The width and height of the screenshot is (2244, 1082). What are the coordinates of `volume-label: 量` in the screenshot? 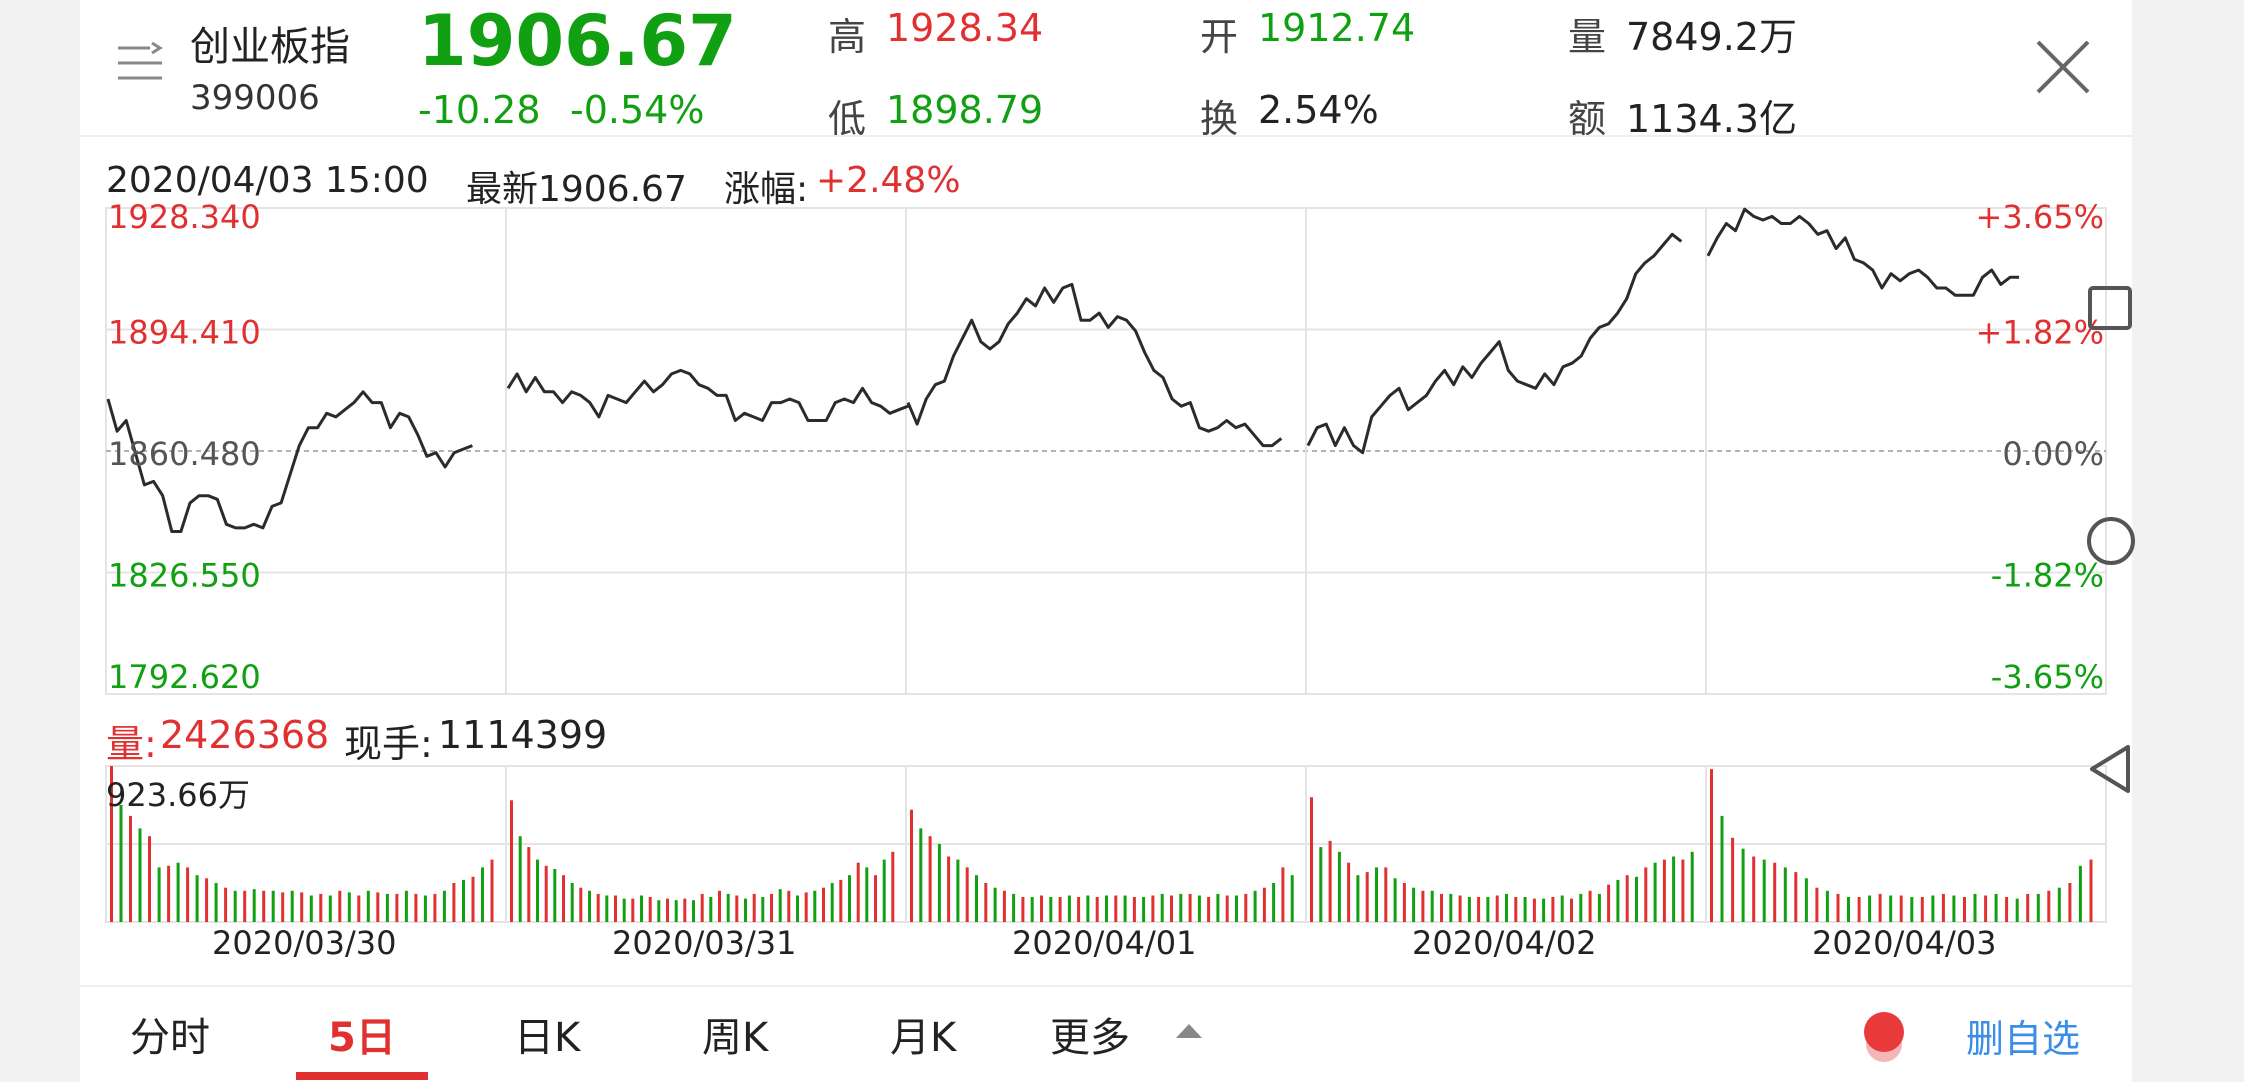 It's located at (1587, 37).